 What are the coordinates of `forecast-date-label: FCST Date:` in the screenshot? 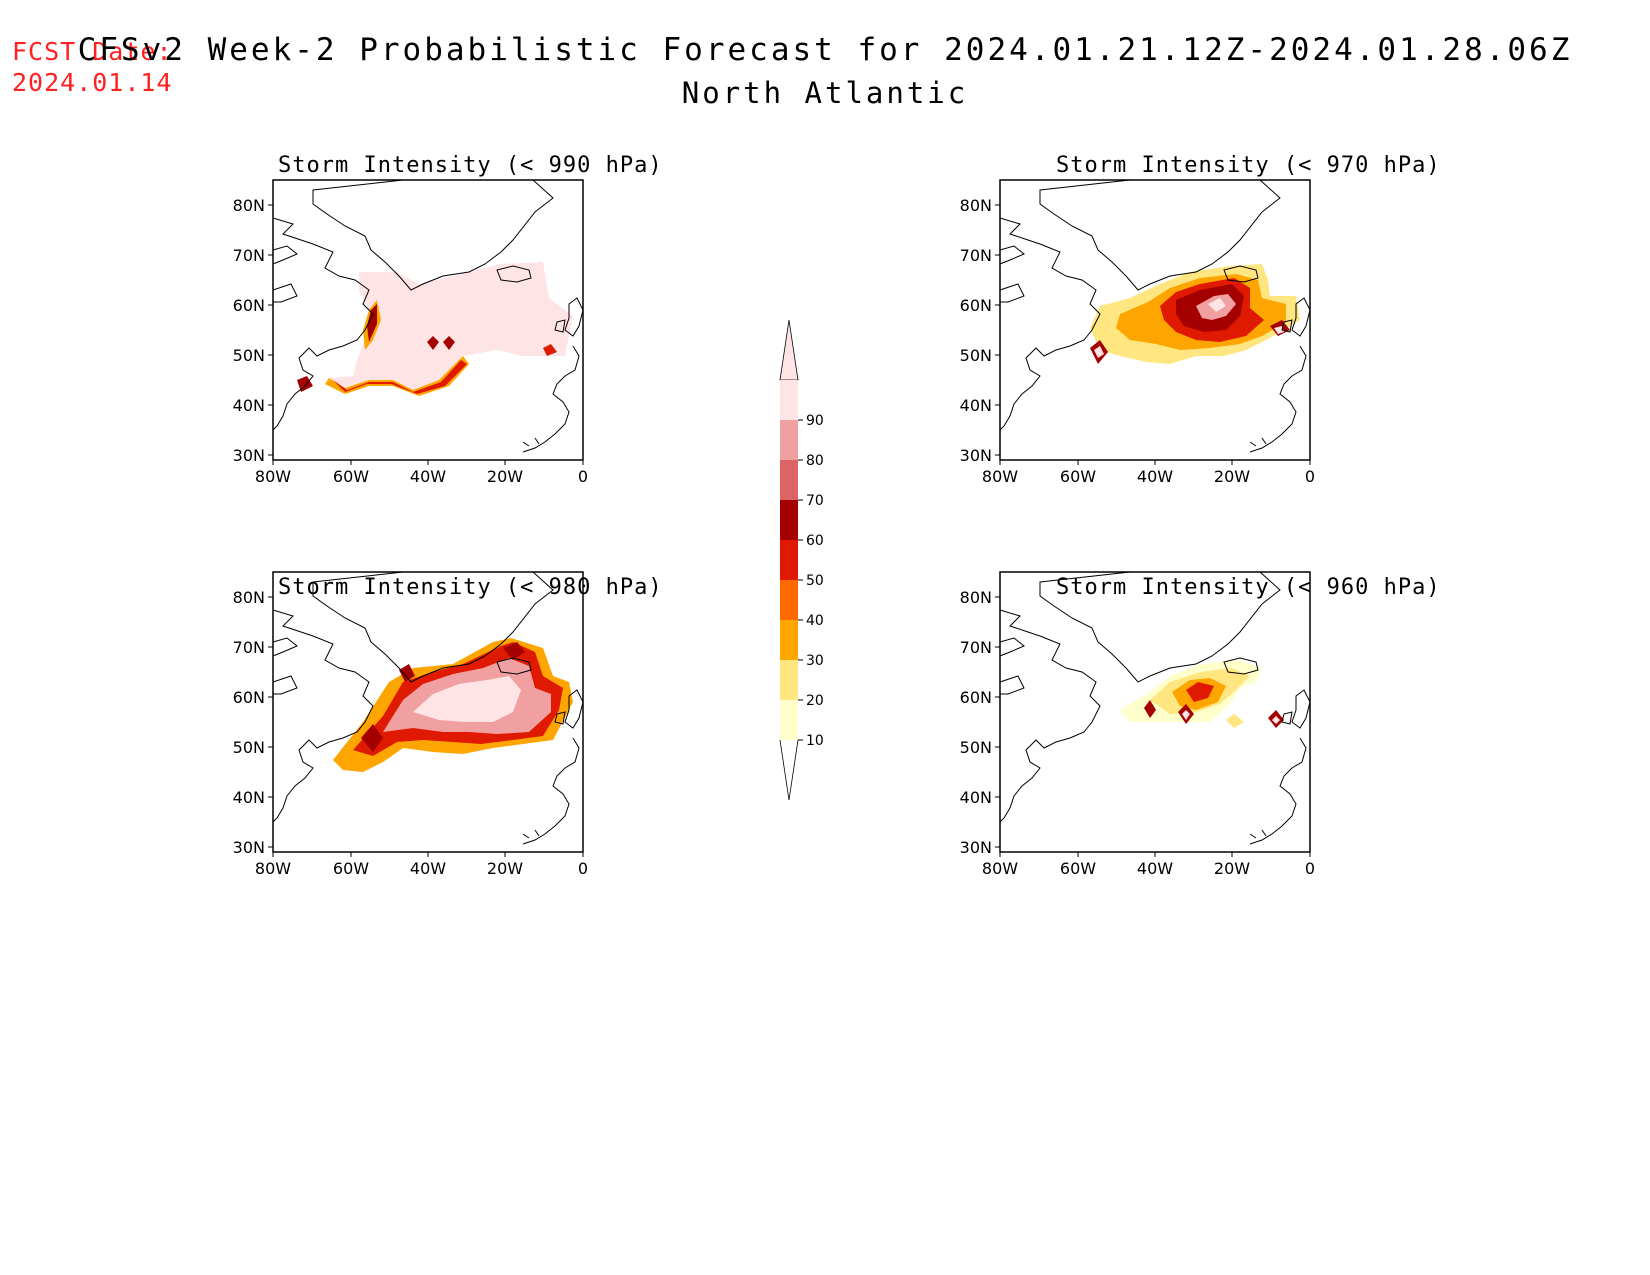 It's located at (92, 51).